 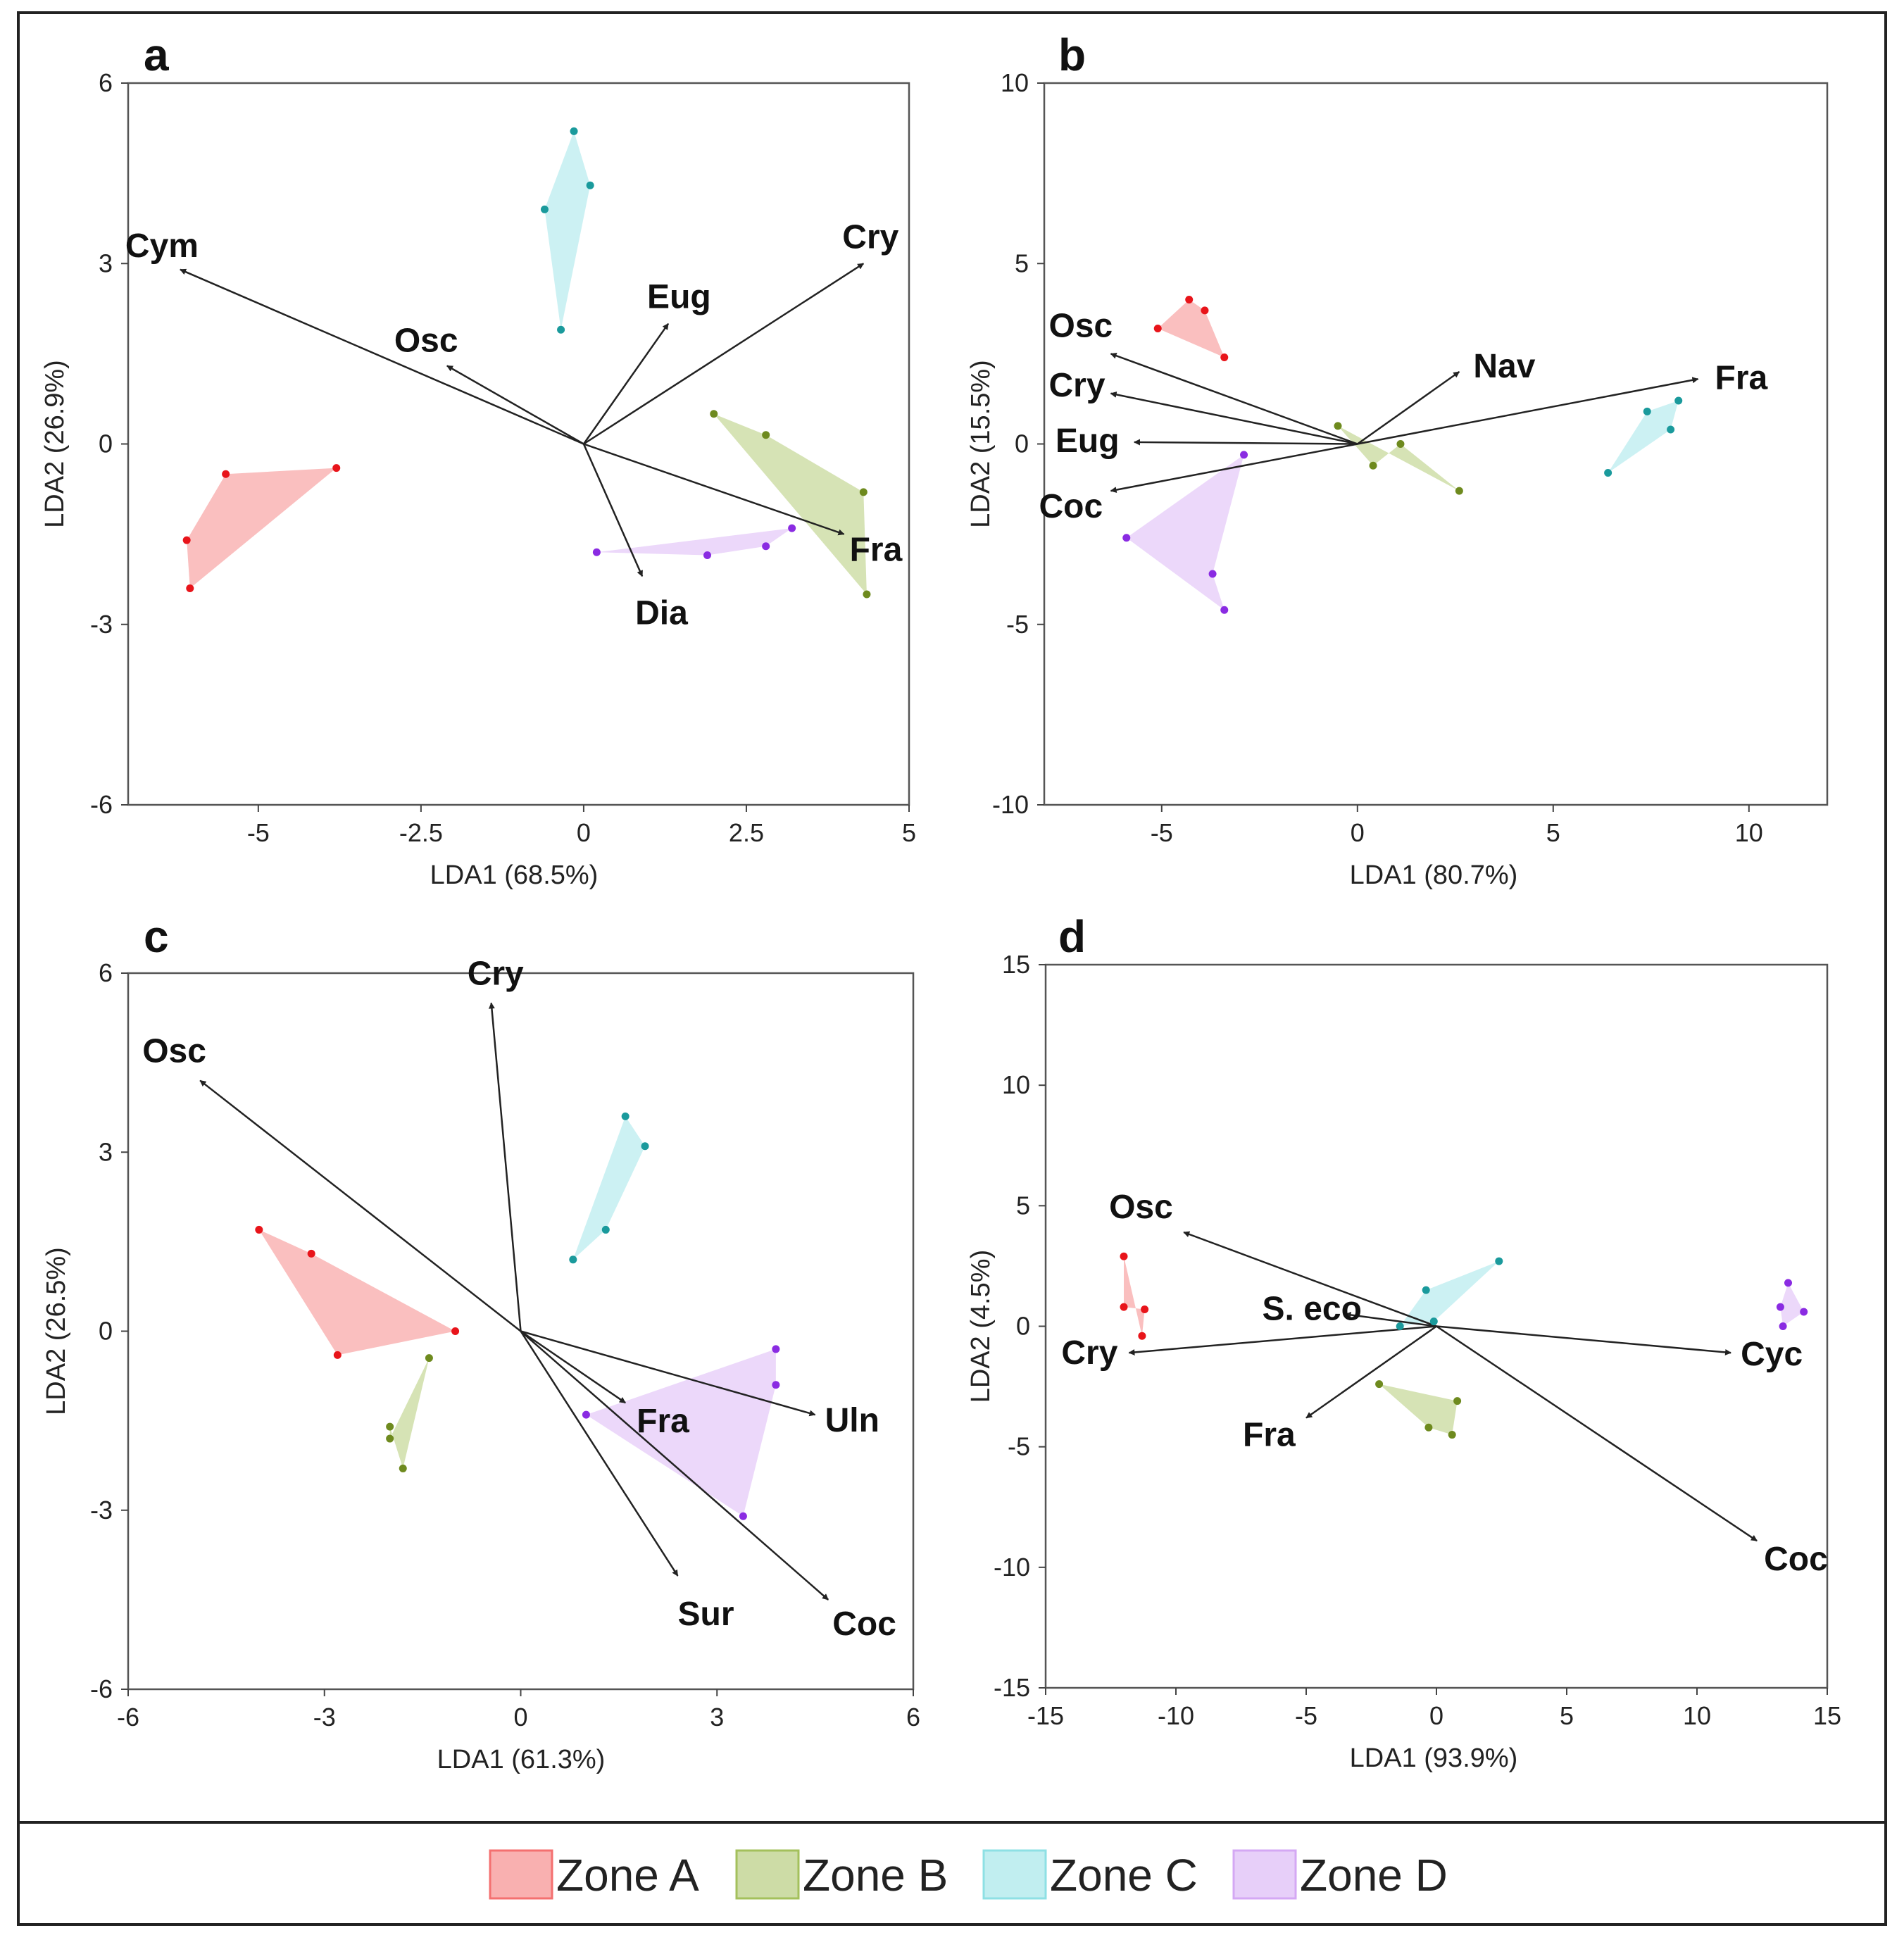 I want to click on legend: Zone A Zone B Zone C Zone D, so click(x=969, y=1874).